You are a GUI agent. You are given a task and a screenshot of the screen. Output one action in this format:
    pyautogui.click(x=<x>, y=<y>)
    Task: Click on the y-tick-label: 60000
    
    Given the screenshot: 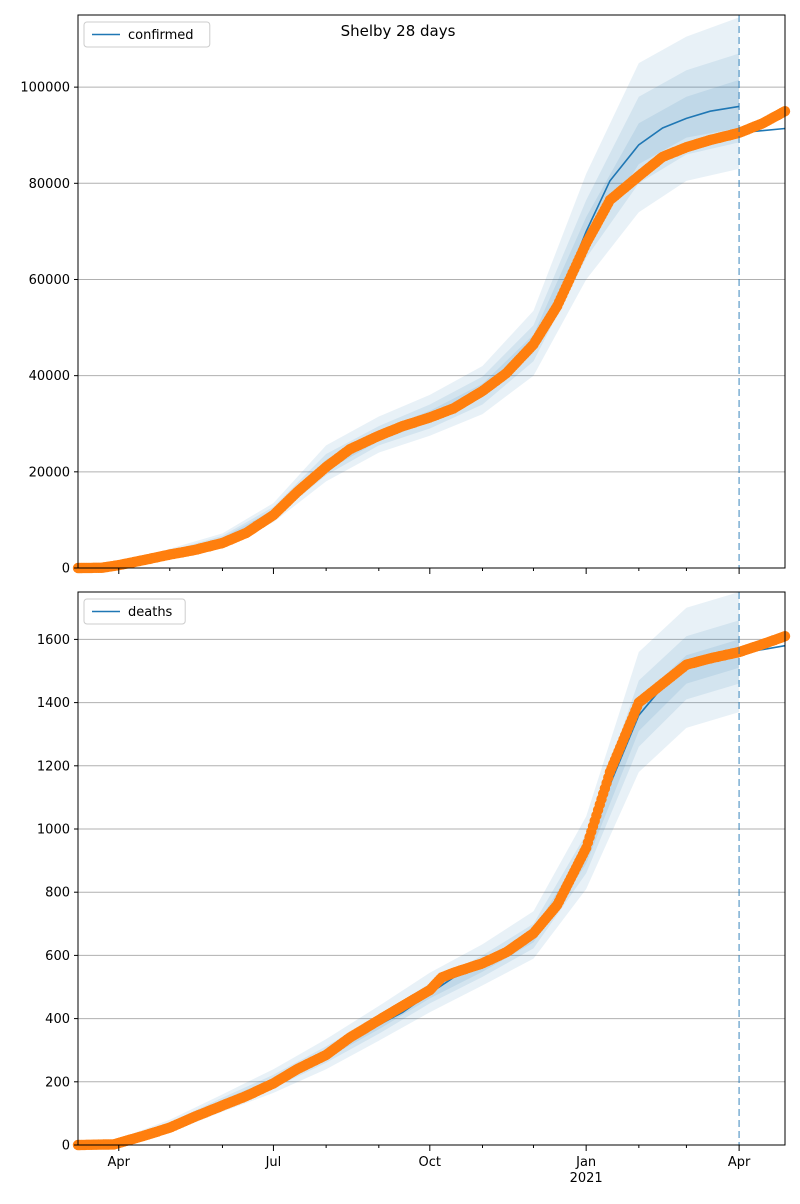 What is the action you would take?
    pyautogui.click(x=49, y=280)
    